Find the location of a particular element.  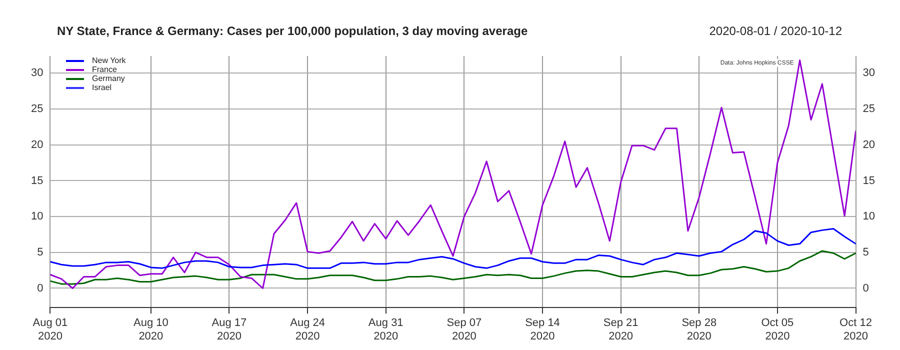

x-tick-label: Sep 28 2020 is located at coordinates (699, 329).